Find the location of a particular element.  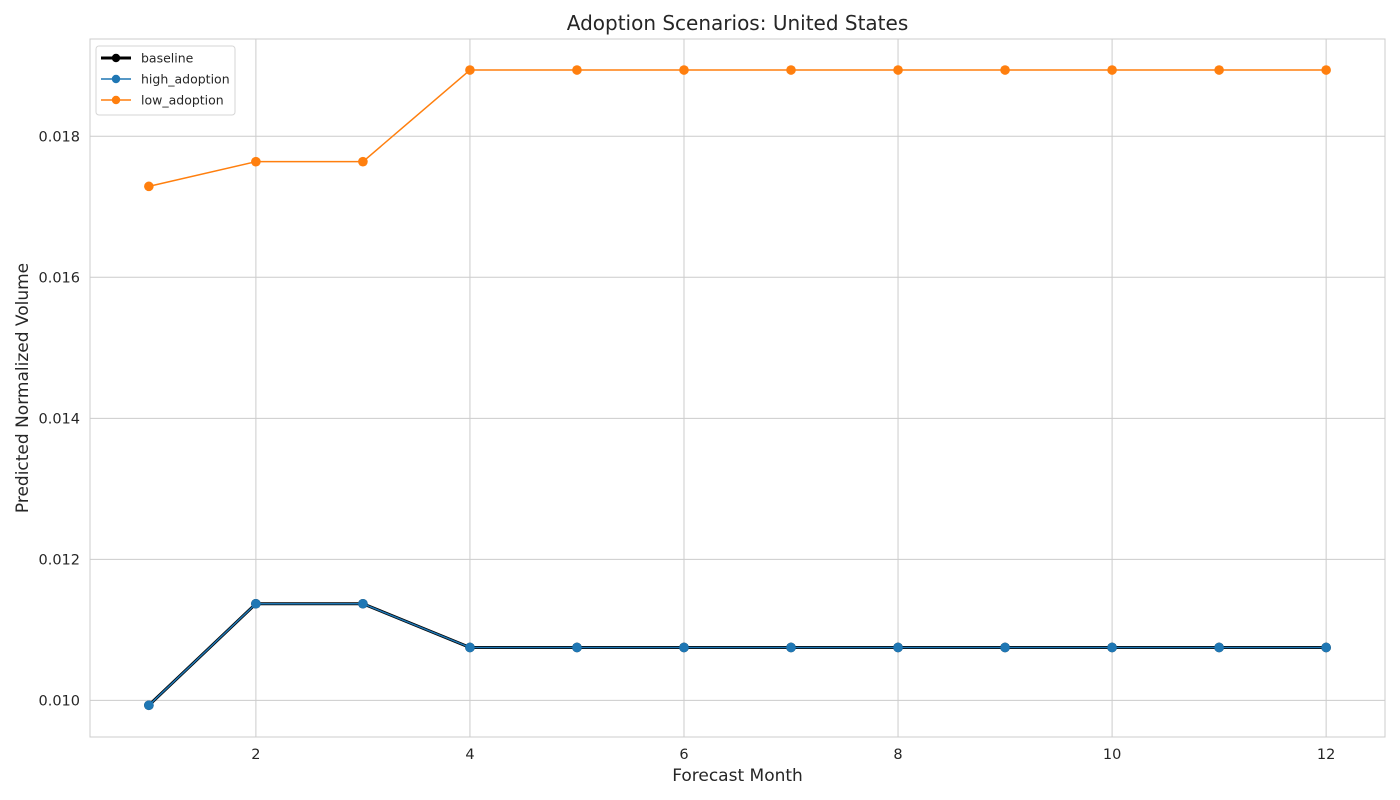

legend-entry-high-adoption: high_adoption is located at coordinates (165, 79).